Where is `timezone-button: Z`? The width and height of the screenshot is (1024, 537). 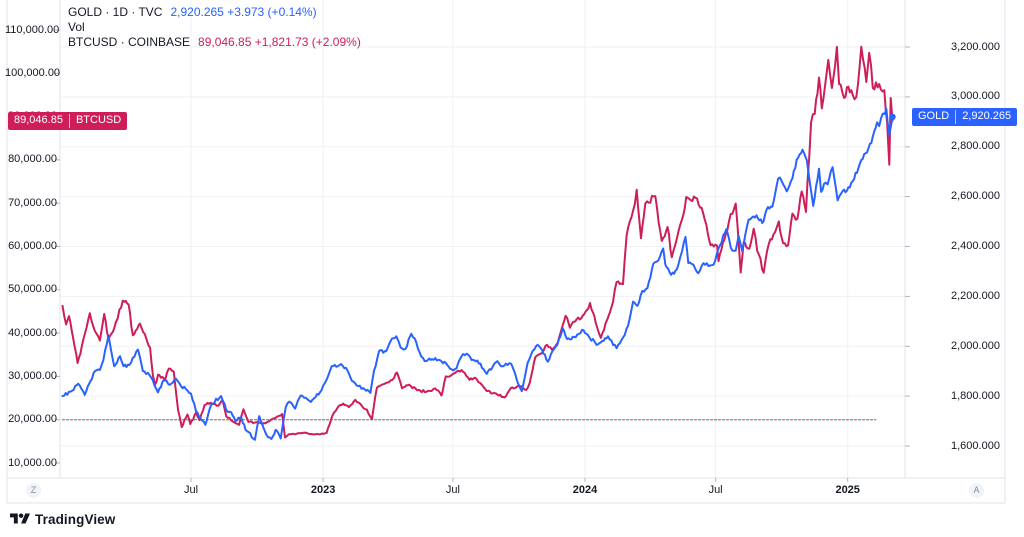
timezone-button: Z is located at coordinates (33, 490).